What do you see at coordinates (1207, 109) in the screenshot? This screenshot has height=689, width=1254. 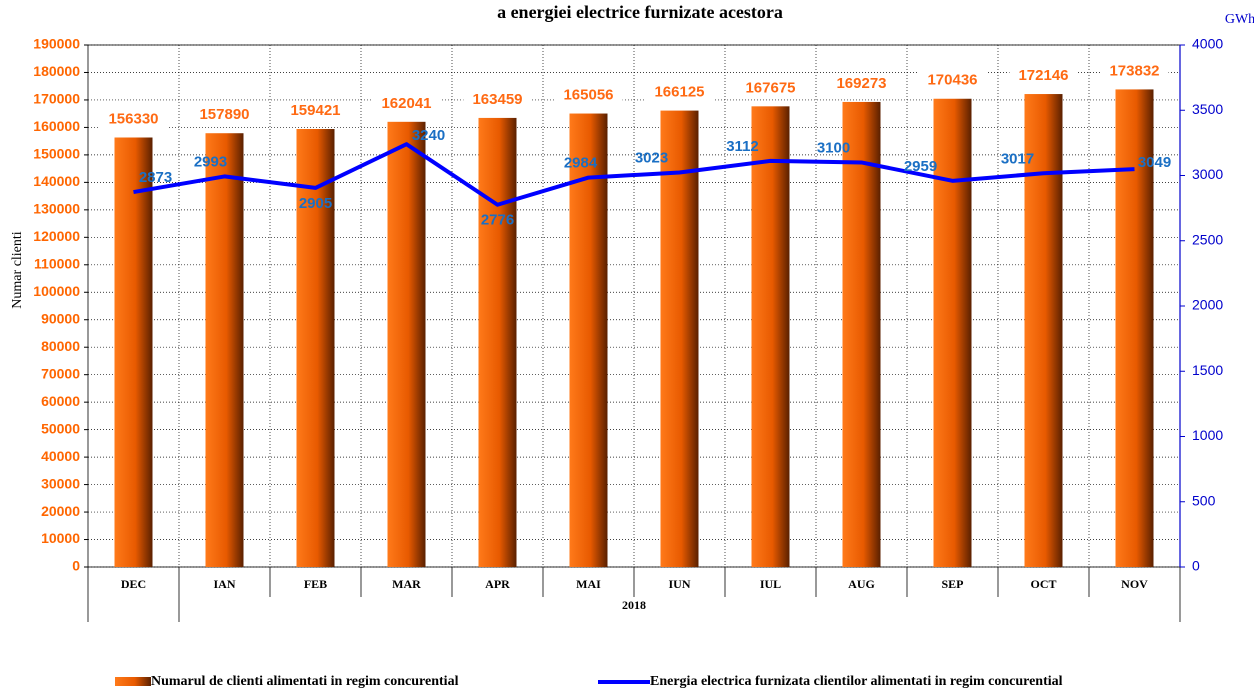 I see `y2-tick-label: 3500` at bounding box center [1207, 109].